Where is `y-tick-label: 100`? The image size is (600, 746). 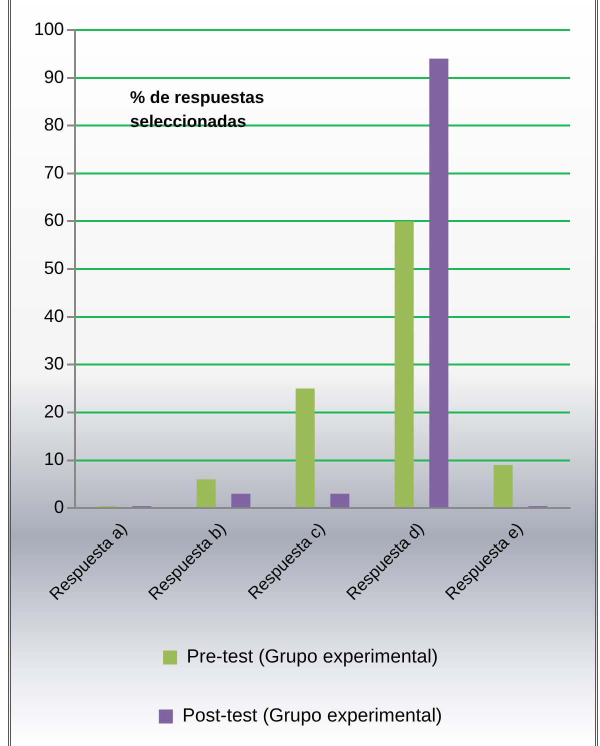
y-tick-label: 100 is located at coordinates (49, 28).